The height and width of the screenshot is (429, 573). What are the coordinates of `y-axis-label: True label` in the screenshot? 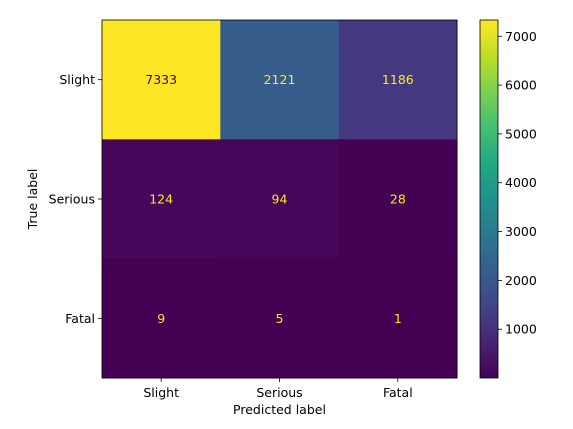 It's located at (32, 200).